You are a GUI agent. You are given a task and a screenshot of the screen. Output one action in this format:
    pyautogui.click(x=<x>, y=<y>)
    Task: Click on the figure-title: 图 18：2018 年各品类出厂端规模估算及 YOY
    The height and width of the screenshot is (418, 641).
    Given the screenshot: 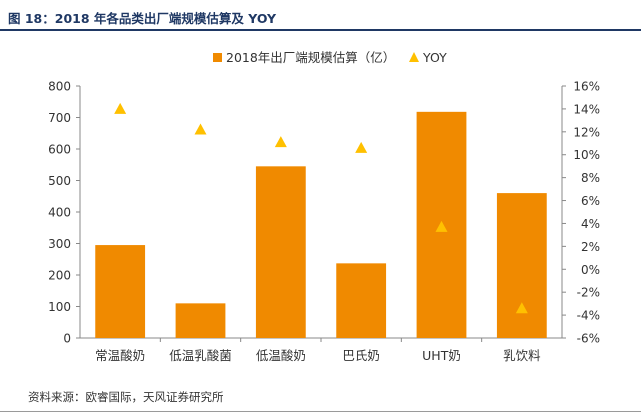 What is the action you would take?
    pyautogui.click(x=142, y=18)
    